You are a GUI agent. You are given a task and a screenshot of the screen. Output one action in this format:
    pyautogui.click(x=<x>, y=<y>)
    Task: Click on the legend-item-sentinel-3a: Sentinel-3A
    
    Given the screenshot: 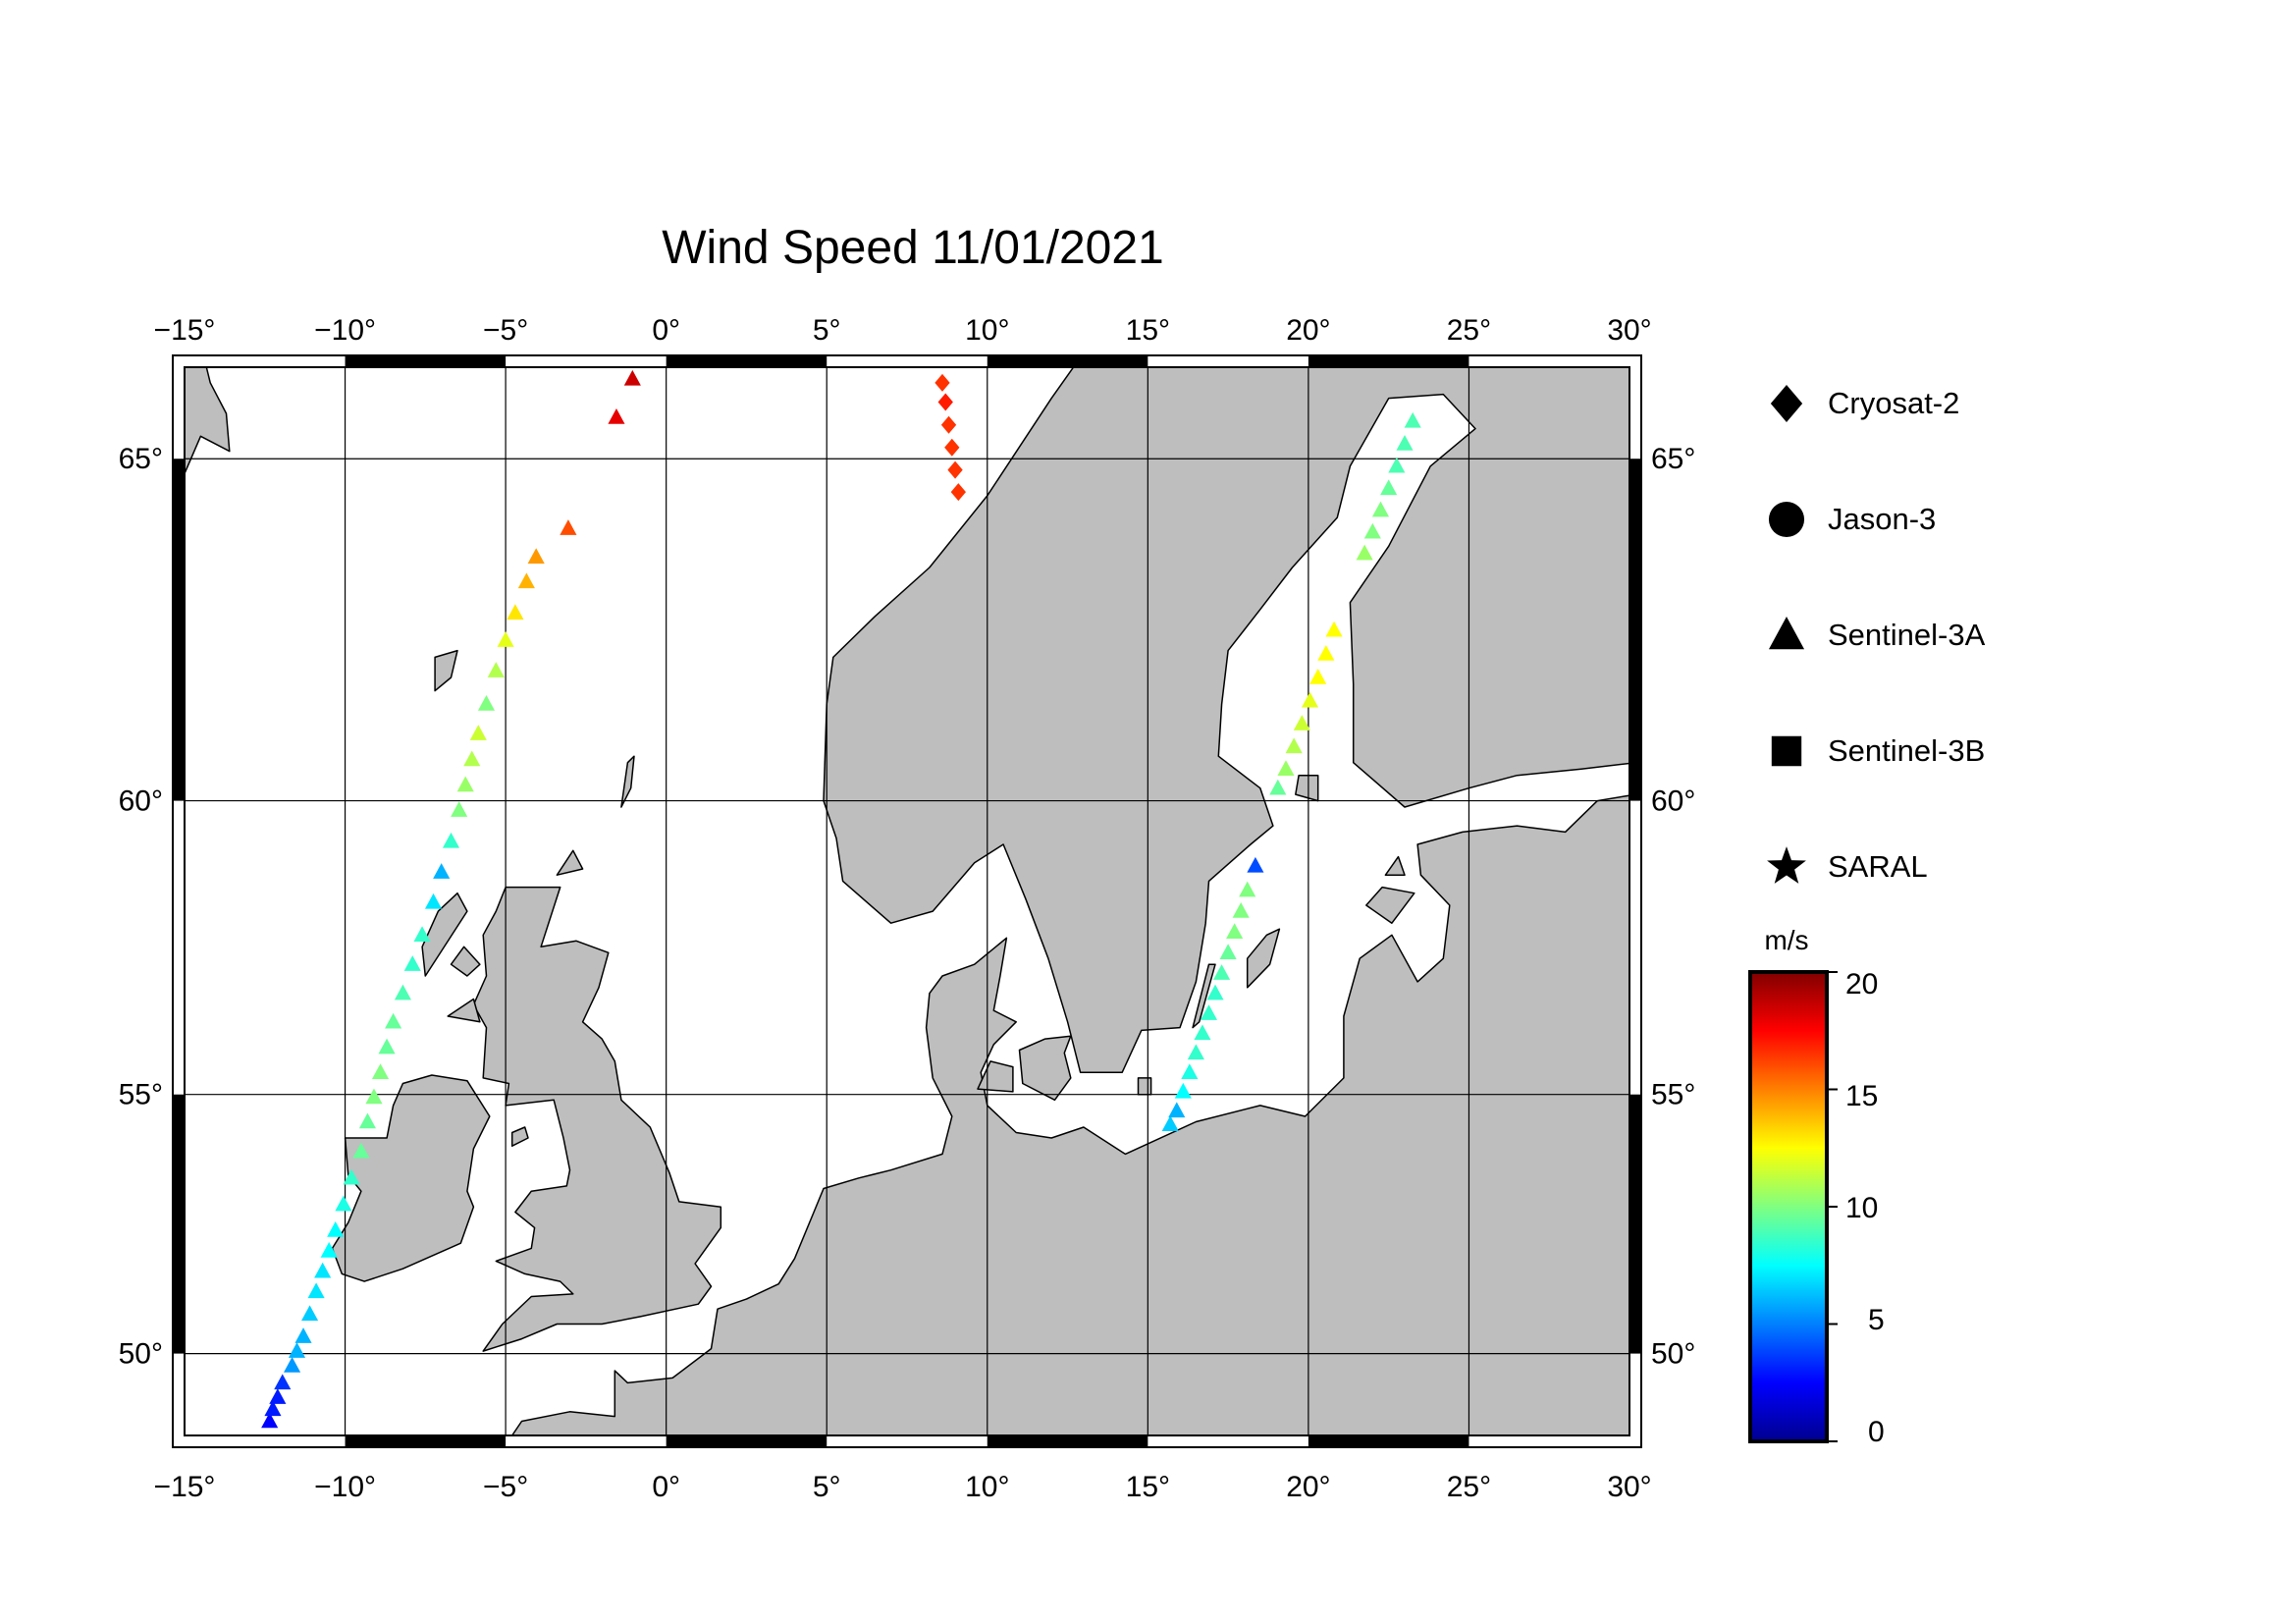 What is the action you would take?
    pyautogui.click(x=1876, y=635)
    